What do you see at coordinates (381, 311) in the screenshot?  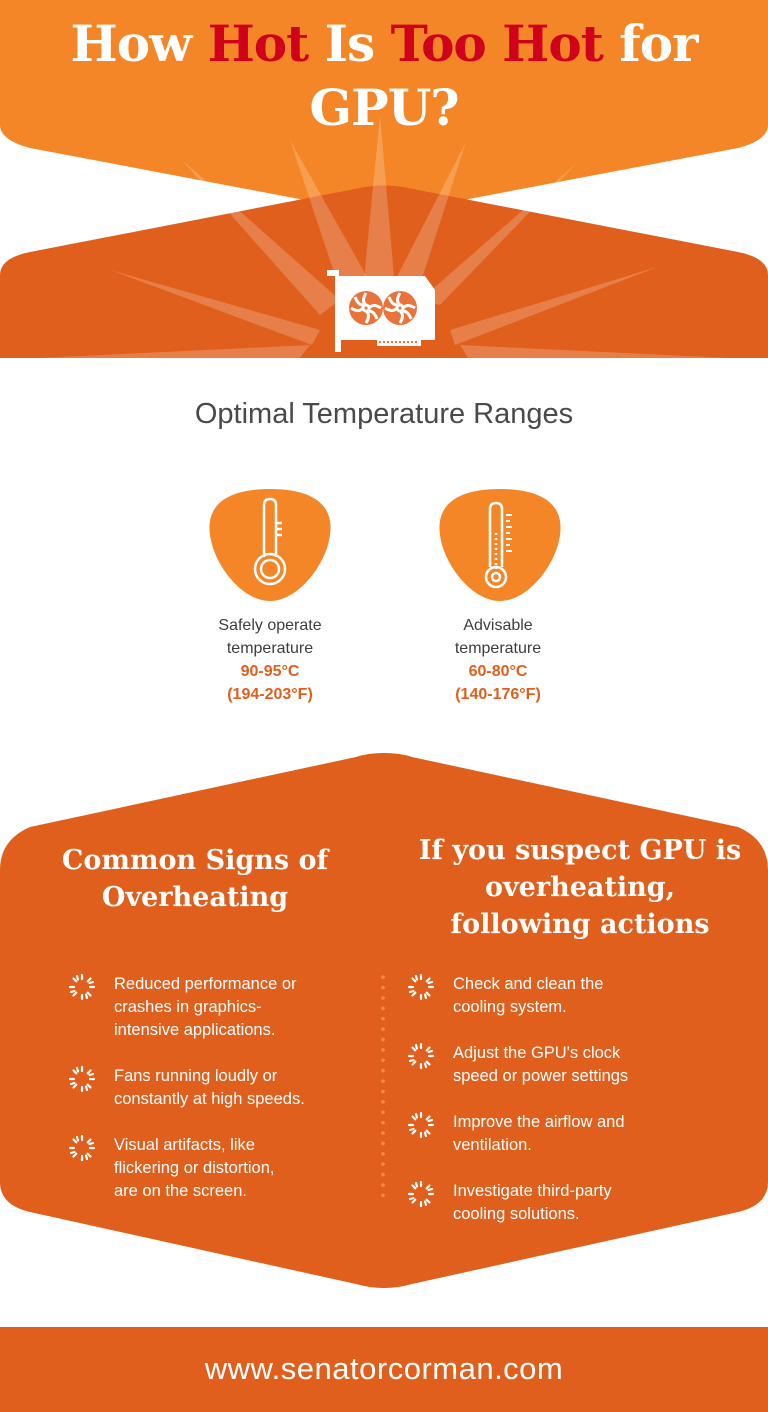 I see `graphics-card-icon` at bounding box center [381, 311].